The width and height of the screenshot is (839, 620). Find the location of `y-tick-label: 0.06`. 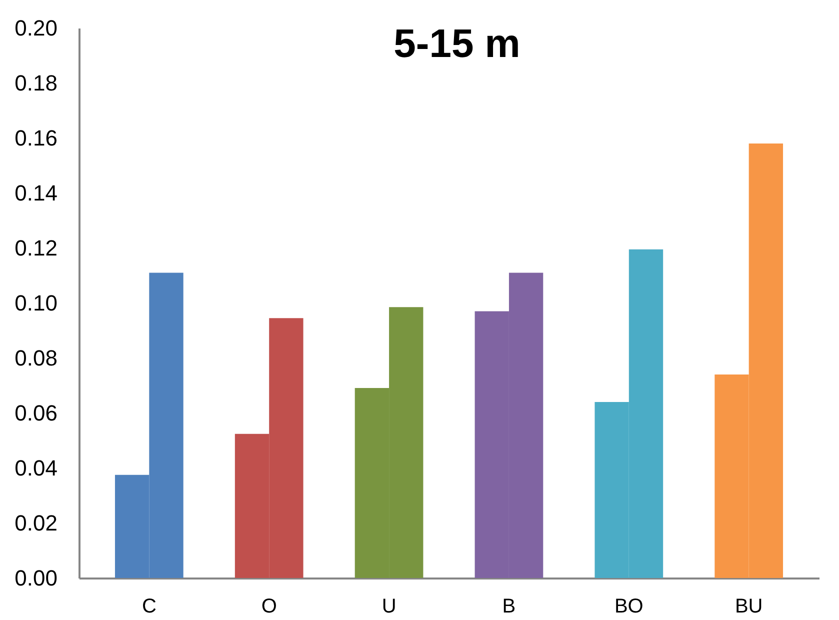

y-tick-label: 0.06 is located at coordinates (36, 413).